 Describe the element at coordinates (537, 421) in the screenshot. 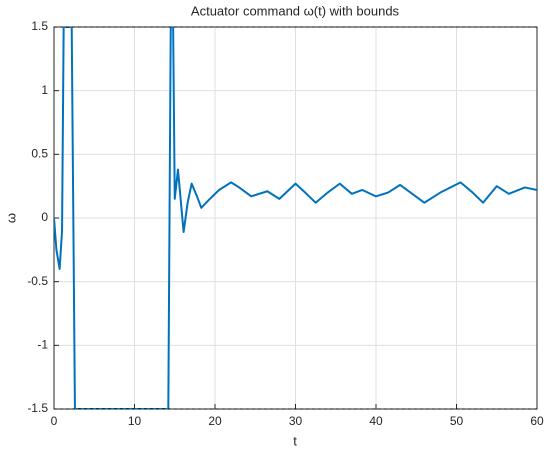

I see `x-tick-label: 60` at that location.